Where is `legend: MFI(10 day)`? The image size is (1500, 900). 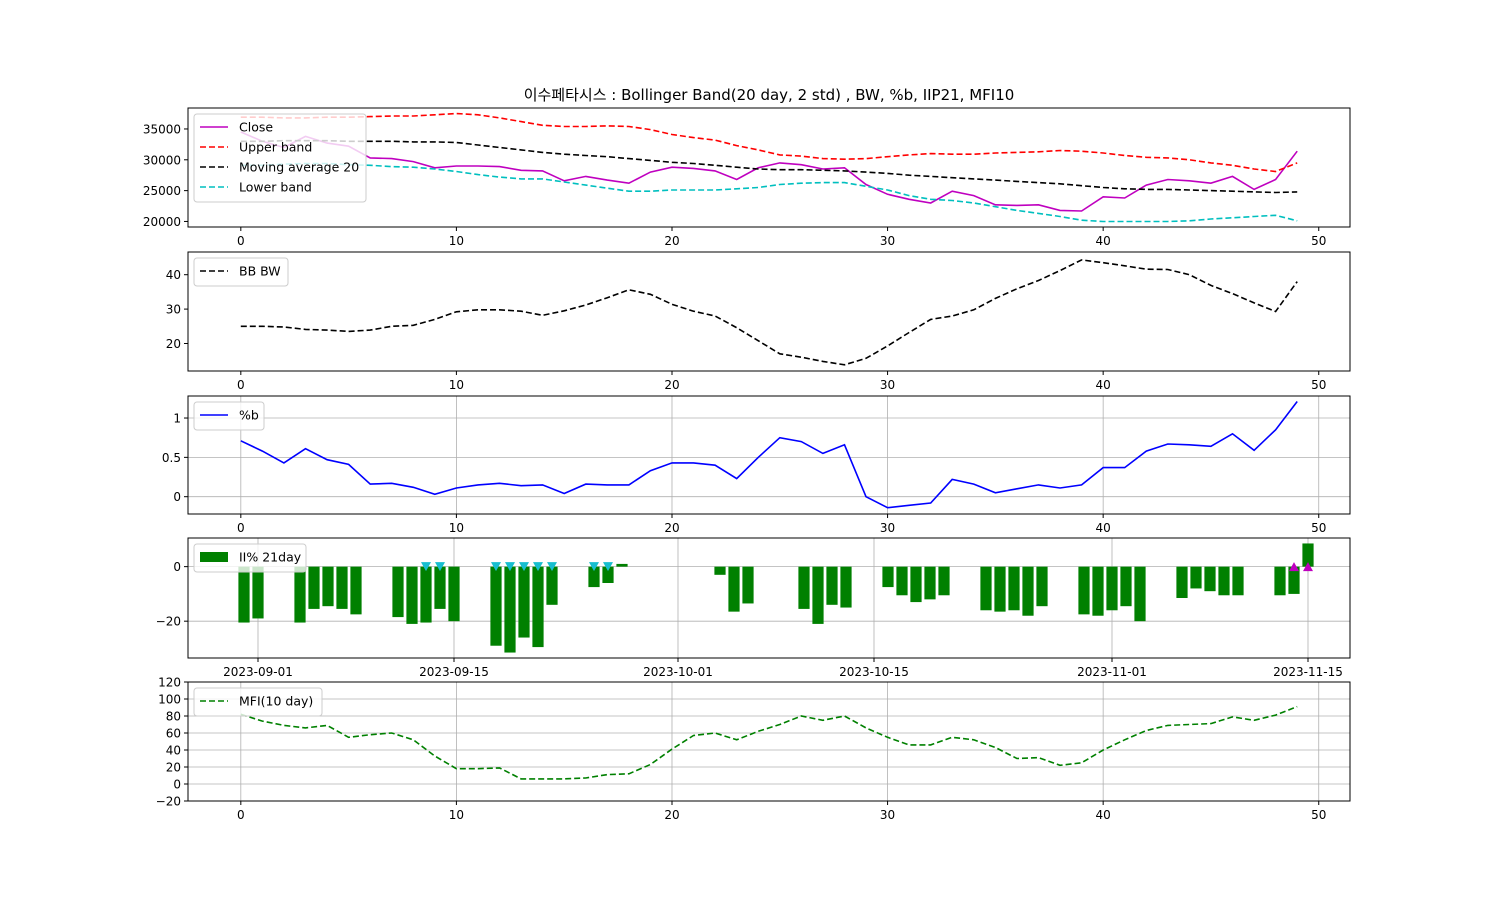
legend: MFI(10 day) is located at coordinates (258, 702).